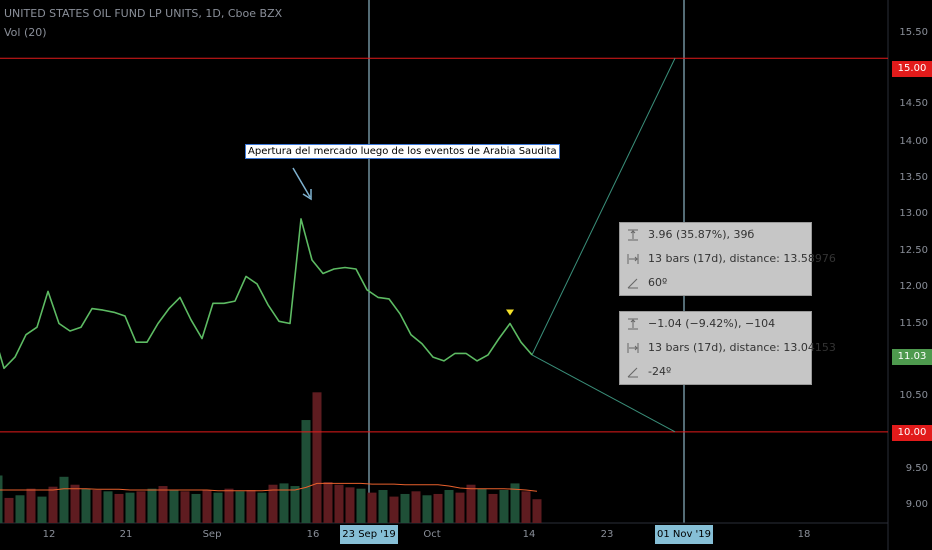 The image size is (932, 550). I want to click on measure-down-bars: 13 bars (17d), distance: 13.04153, so click(728, 348).